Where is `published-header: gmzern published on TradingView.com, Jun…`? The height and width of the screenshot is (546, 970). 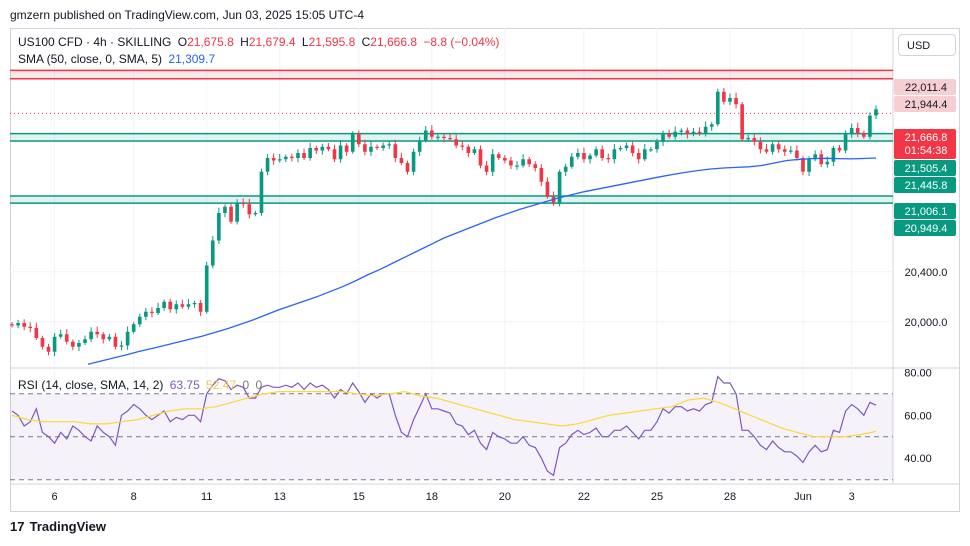 published-header: gmzern published on TradingView.com, Jun… is located at coordinates (187, 15).